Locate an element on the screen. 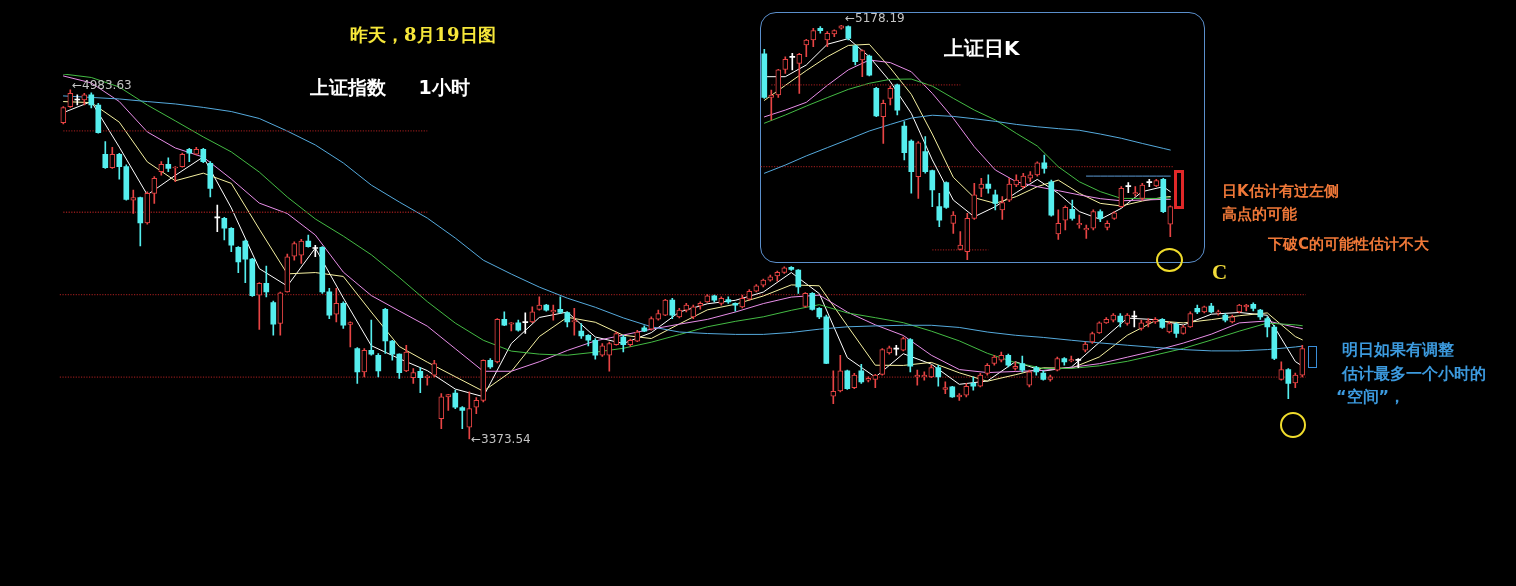 The image size is (1516, 586). chart-subtitle: 上证指数 1小时 is located at coordinates (390, 87).